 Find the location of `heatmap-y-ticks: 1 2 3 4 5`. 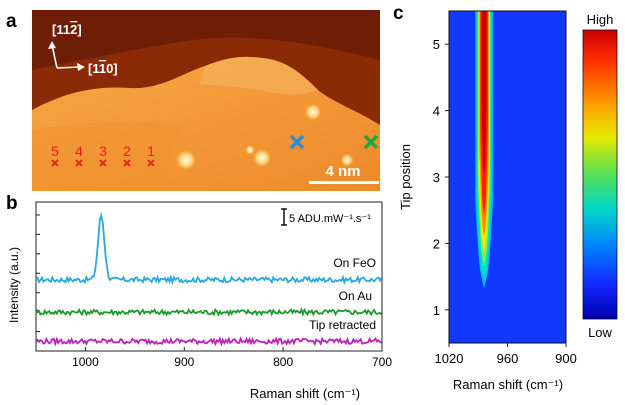

heatmap-y-ticks: 1 2 3 4 5 is located at coordinates (441, 177).